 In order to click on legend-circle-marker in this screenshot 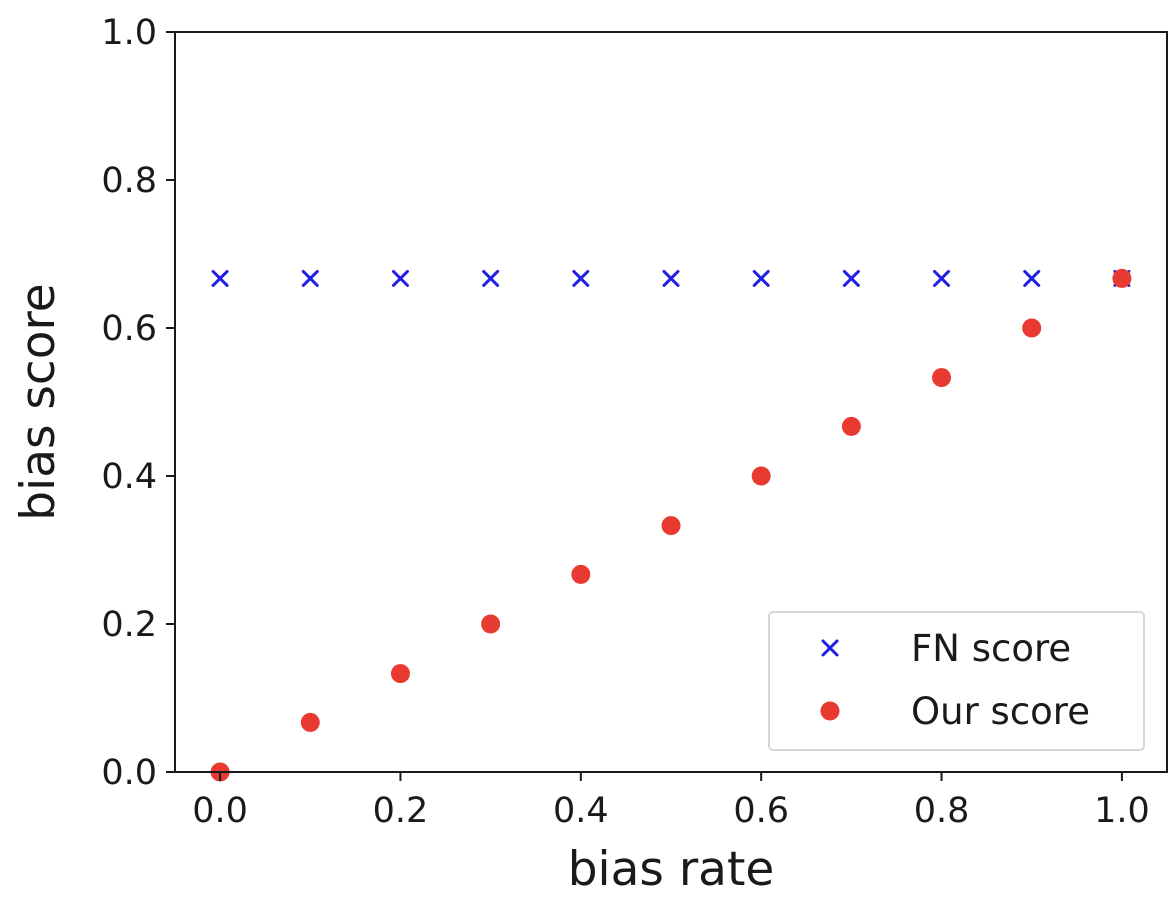, I will do `click(830, 711)`.